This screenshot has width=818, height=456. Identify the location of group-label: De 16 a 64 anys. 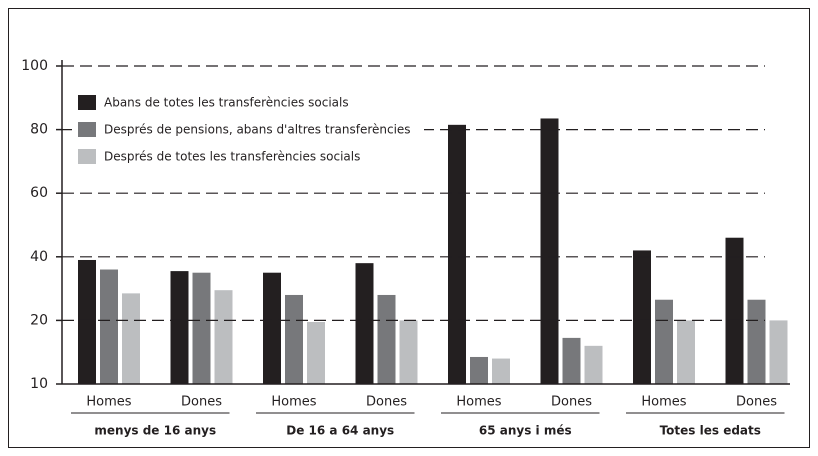
(340, 431).